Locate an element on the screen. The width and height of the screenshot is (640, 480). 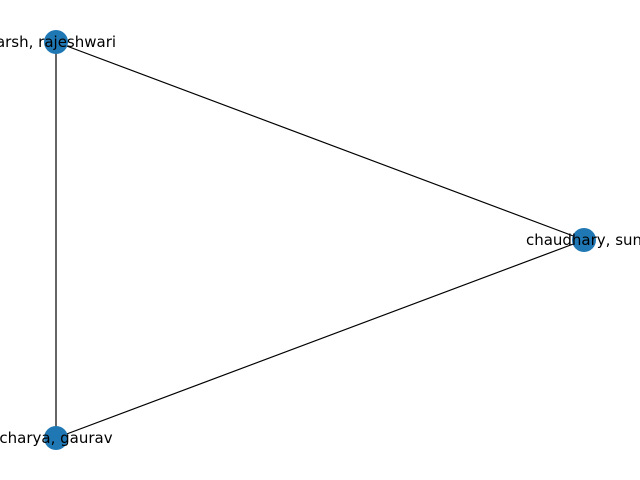
graph-node-n2 is located at coordinates (584, 240).